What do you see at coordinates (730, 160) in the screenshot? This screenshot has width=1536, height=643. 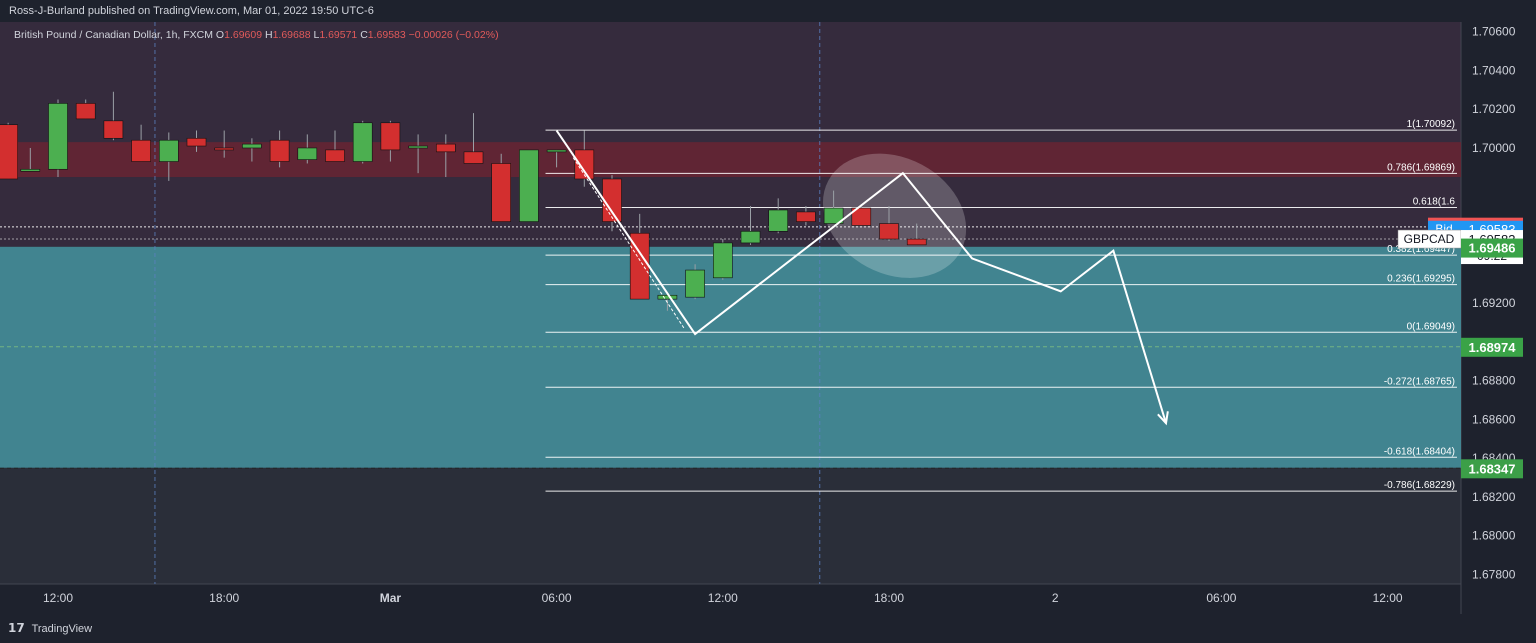 I see `zone-resistance` at bounding box center [730, 160].